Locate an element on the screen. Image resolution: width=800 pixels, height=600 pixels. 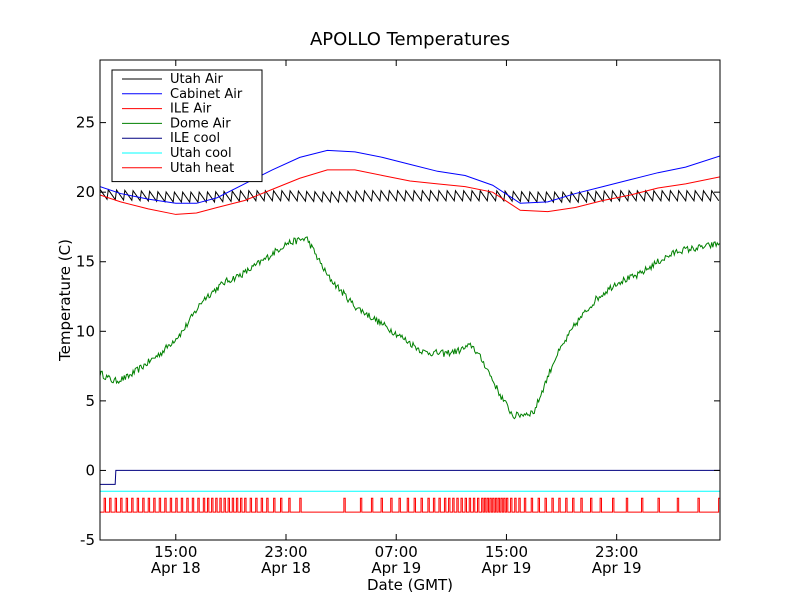
legend-label: Dome Air is located at coordinates (200, 123).